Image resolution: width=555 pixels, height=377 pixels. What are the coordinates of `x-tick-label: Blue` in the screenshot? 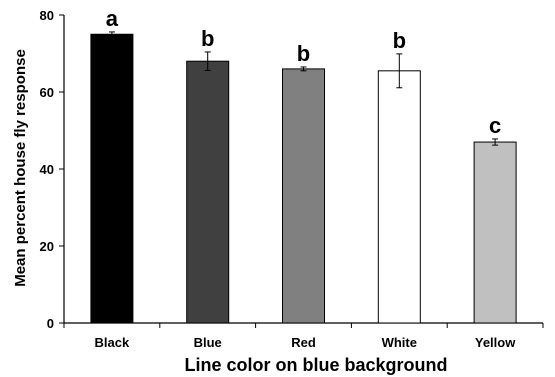 It's located at (208, 342).